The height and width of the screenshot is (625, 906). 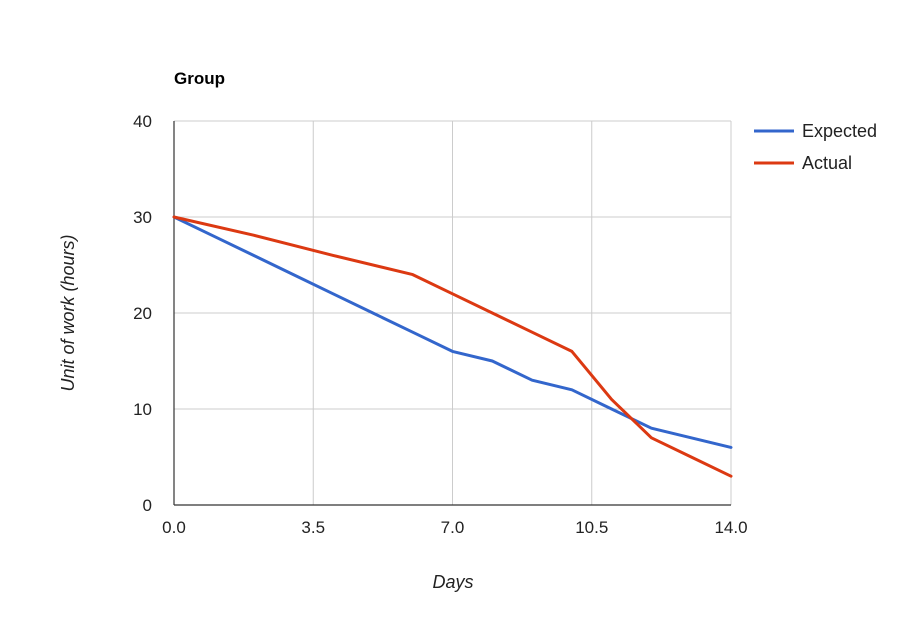 I want to click on x-tick-label: 3.5, so click(x=313, y=527).